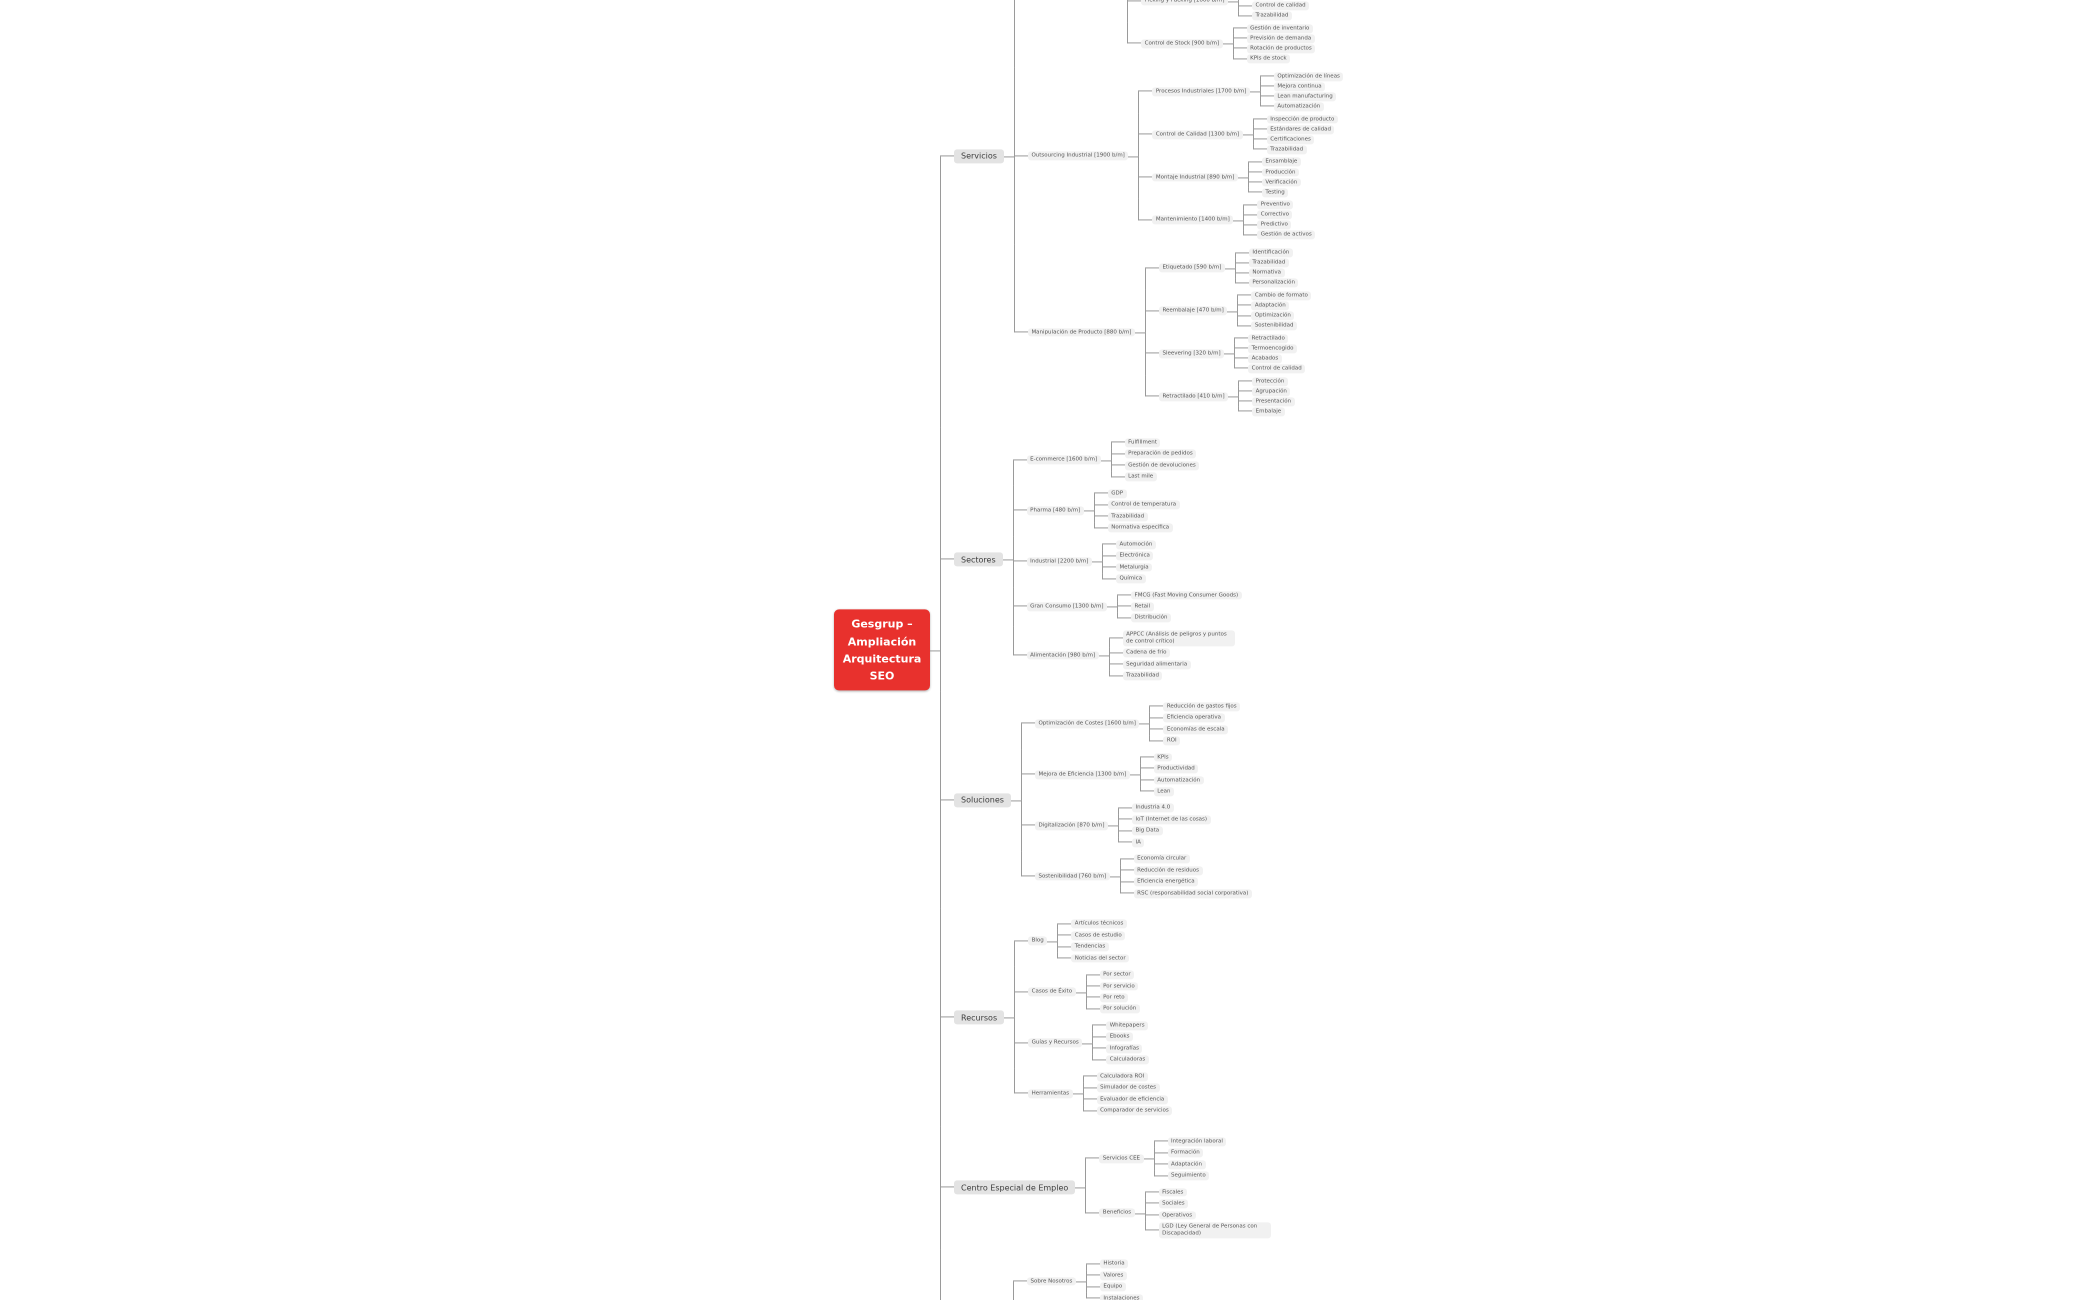  I want to click on node-label: Servicios CEE, so click(1121, 1159).